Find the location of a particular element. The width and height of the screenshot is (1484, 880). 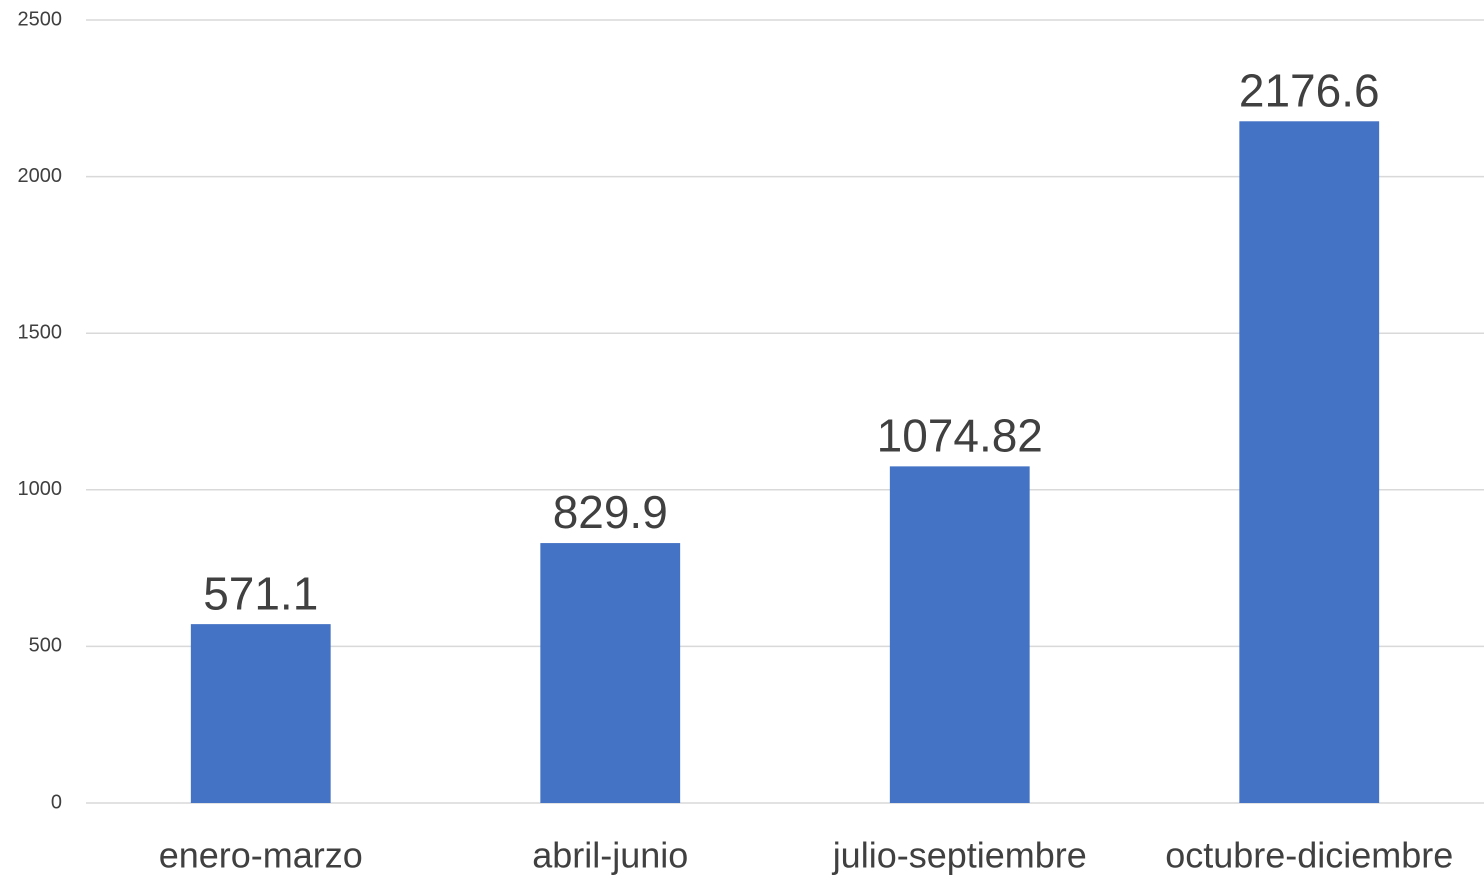

data-label: 1074.82 is located at coordinates (960, 436).